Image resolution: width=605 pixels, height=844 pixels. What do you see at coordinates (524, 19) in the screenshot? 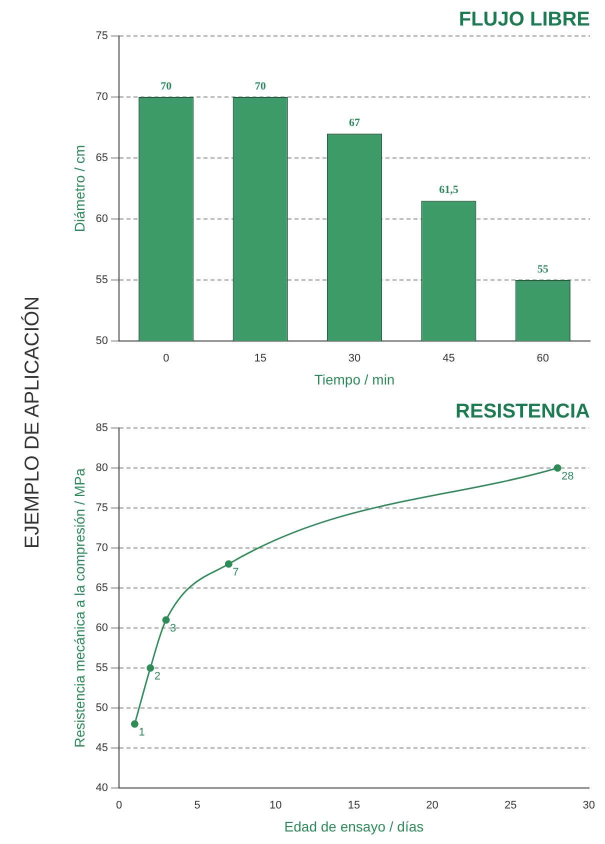
I see `chart-title: FLUJO LIBRE` at bounding box center [524, 19].